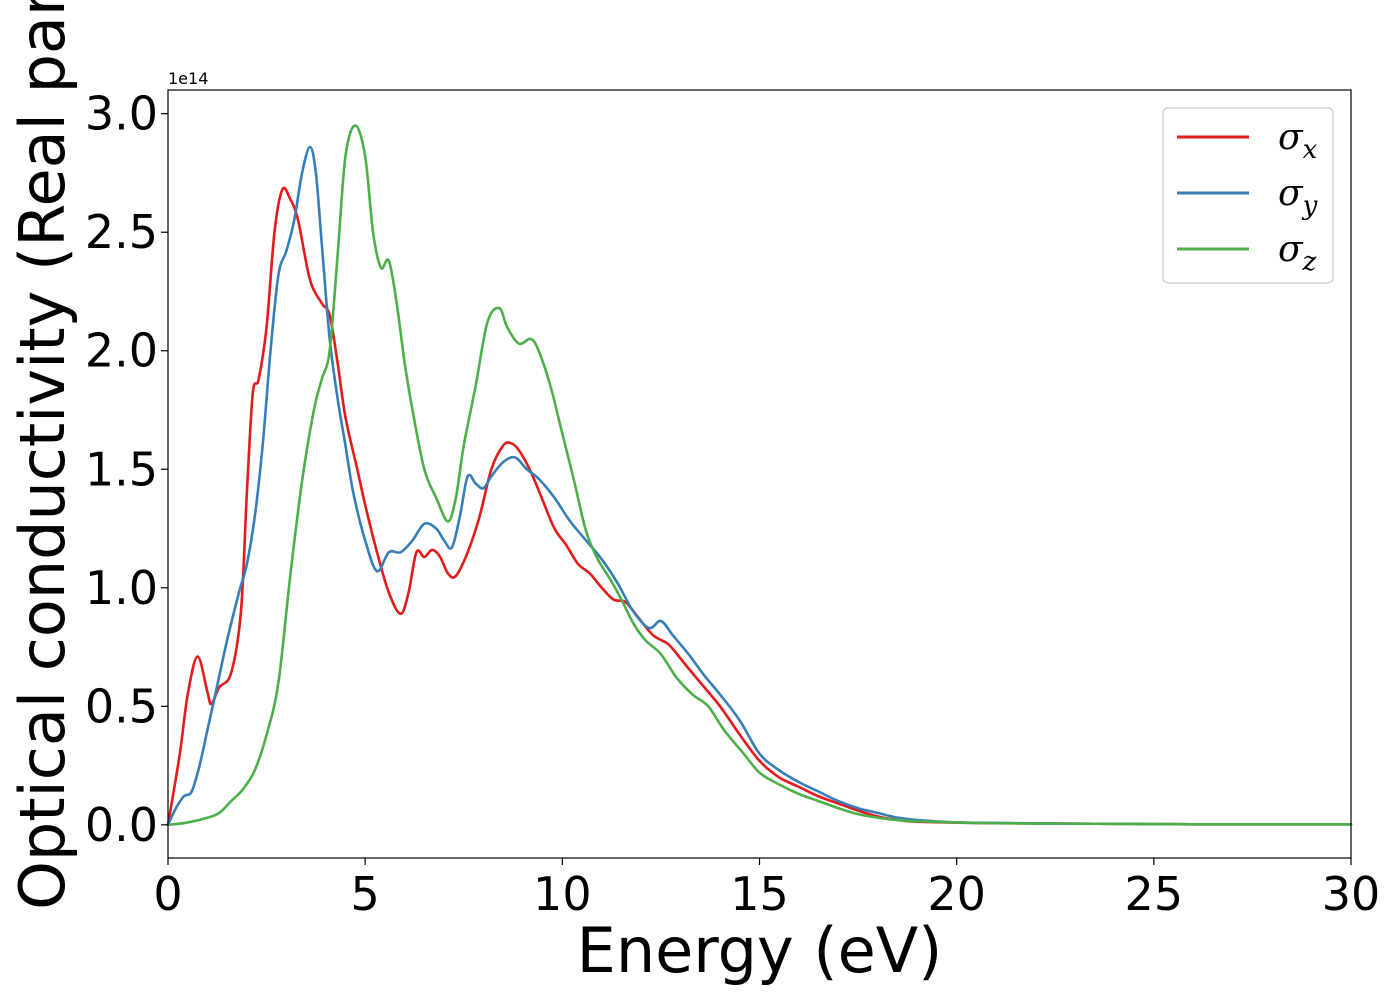 This screenshot has height=1000, width=1400. What do you see at coordinates (956, 894) in the screenshot?
I see `x-tick-label: 20` at bounding box center [956, 894].